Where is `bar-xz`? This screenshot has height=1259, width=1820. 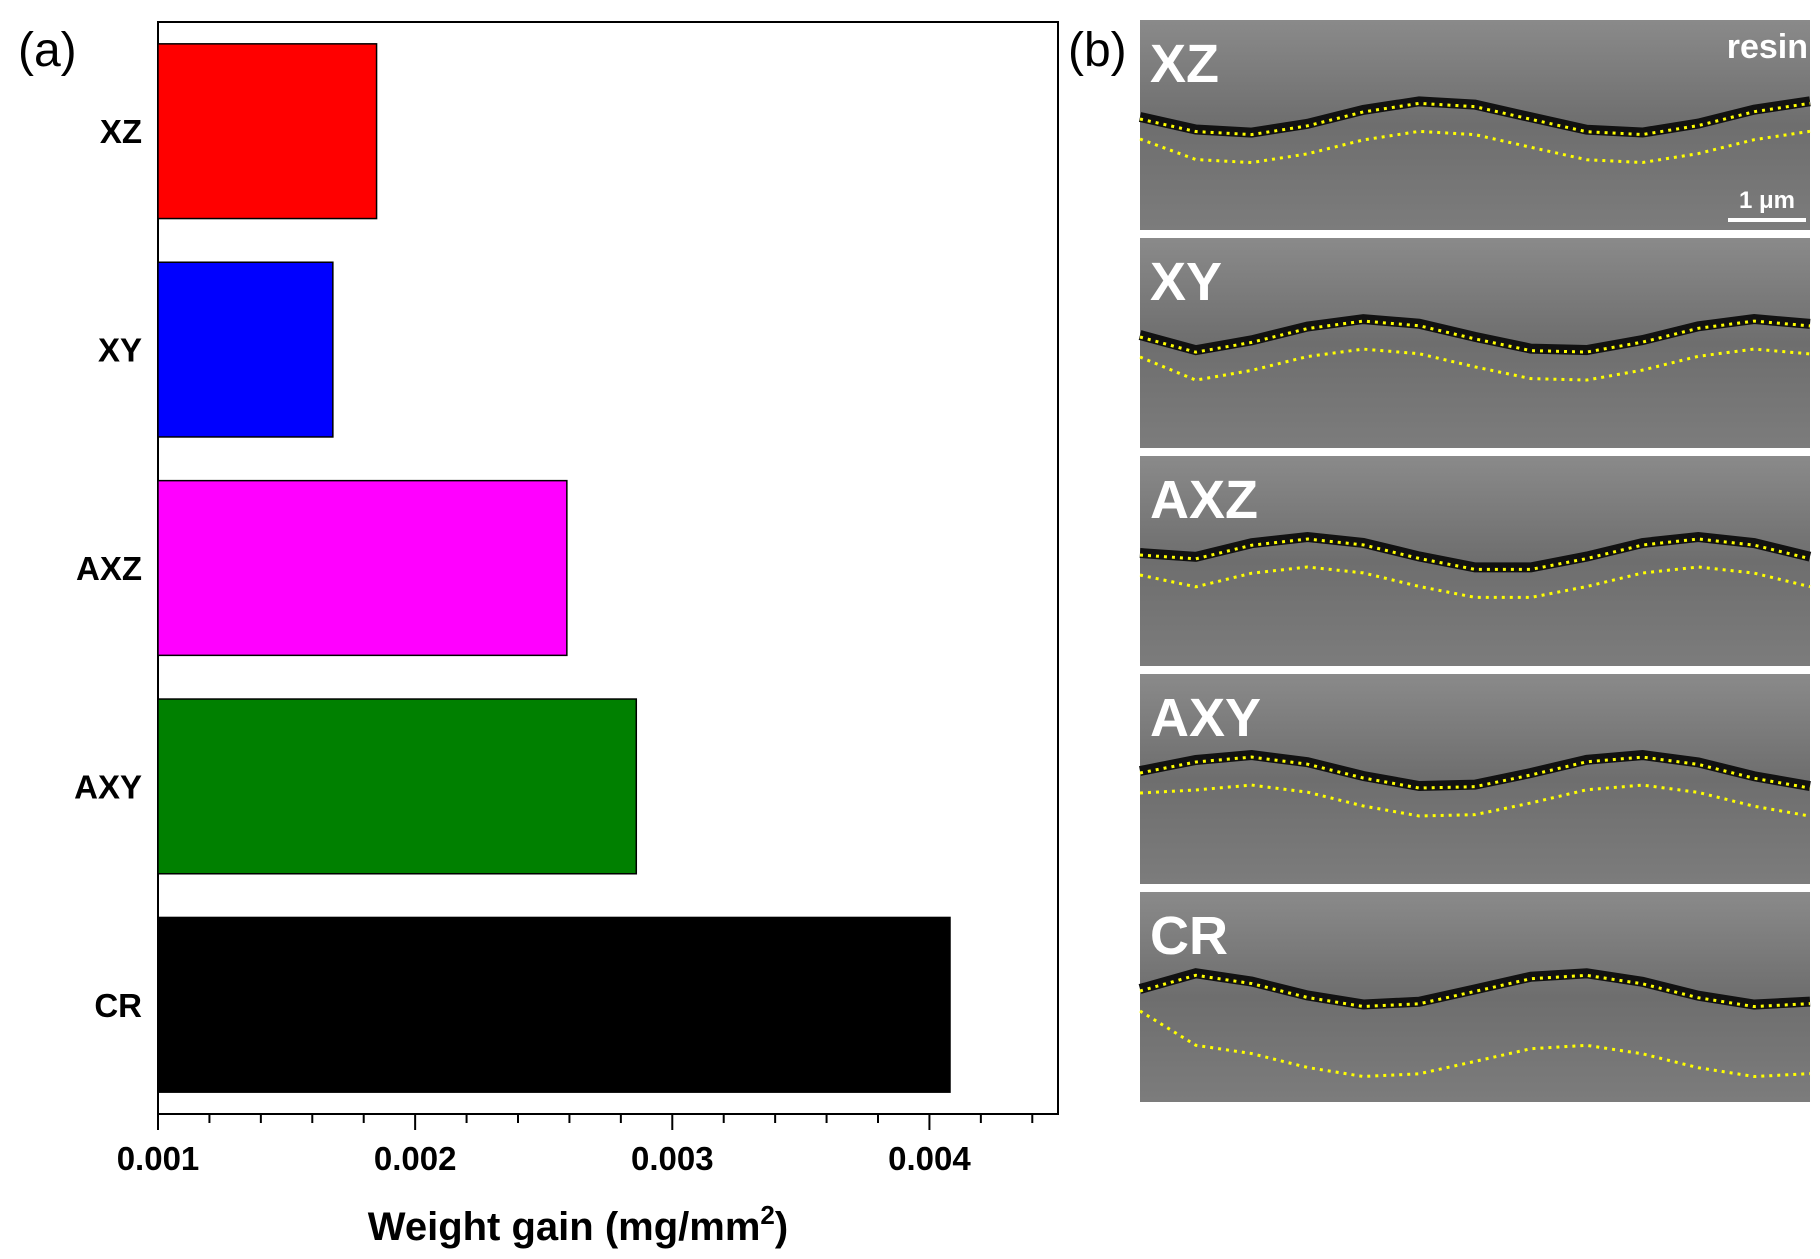
bar-xz is located at coordinates (267, 131).